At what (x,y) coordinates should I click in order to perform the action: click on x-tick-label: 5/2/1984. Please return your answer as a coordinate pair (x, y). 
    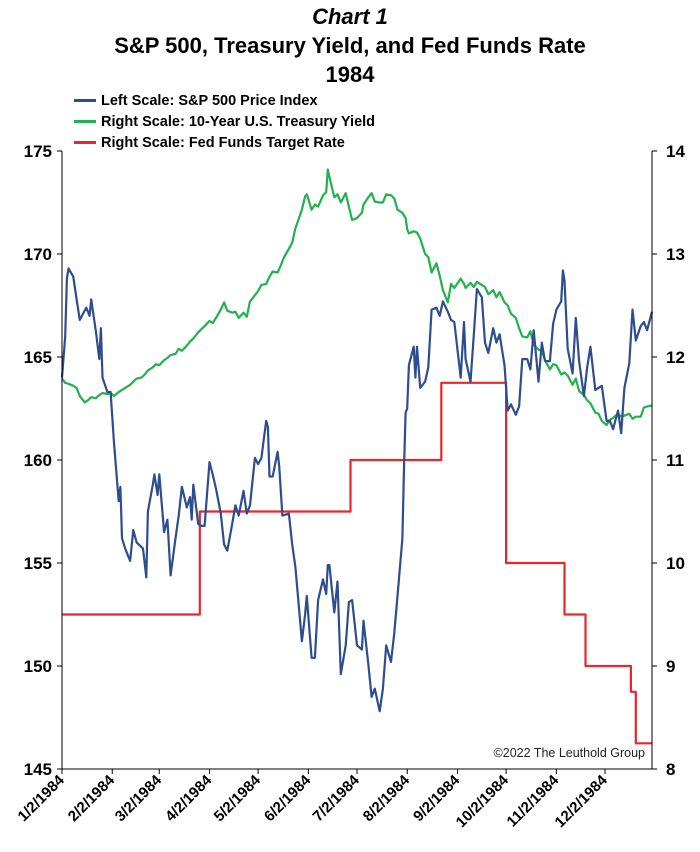
    Looking at the image, I should click on (238, 798).